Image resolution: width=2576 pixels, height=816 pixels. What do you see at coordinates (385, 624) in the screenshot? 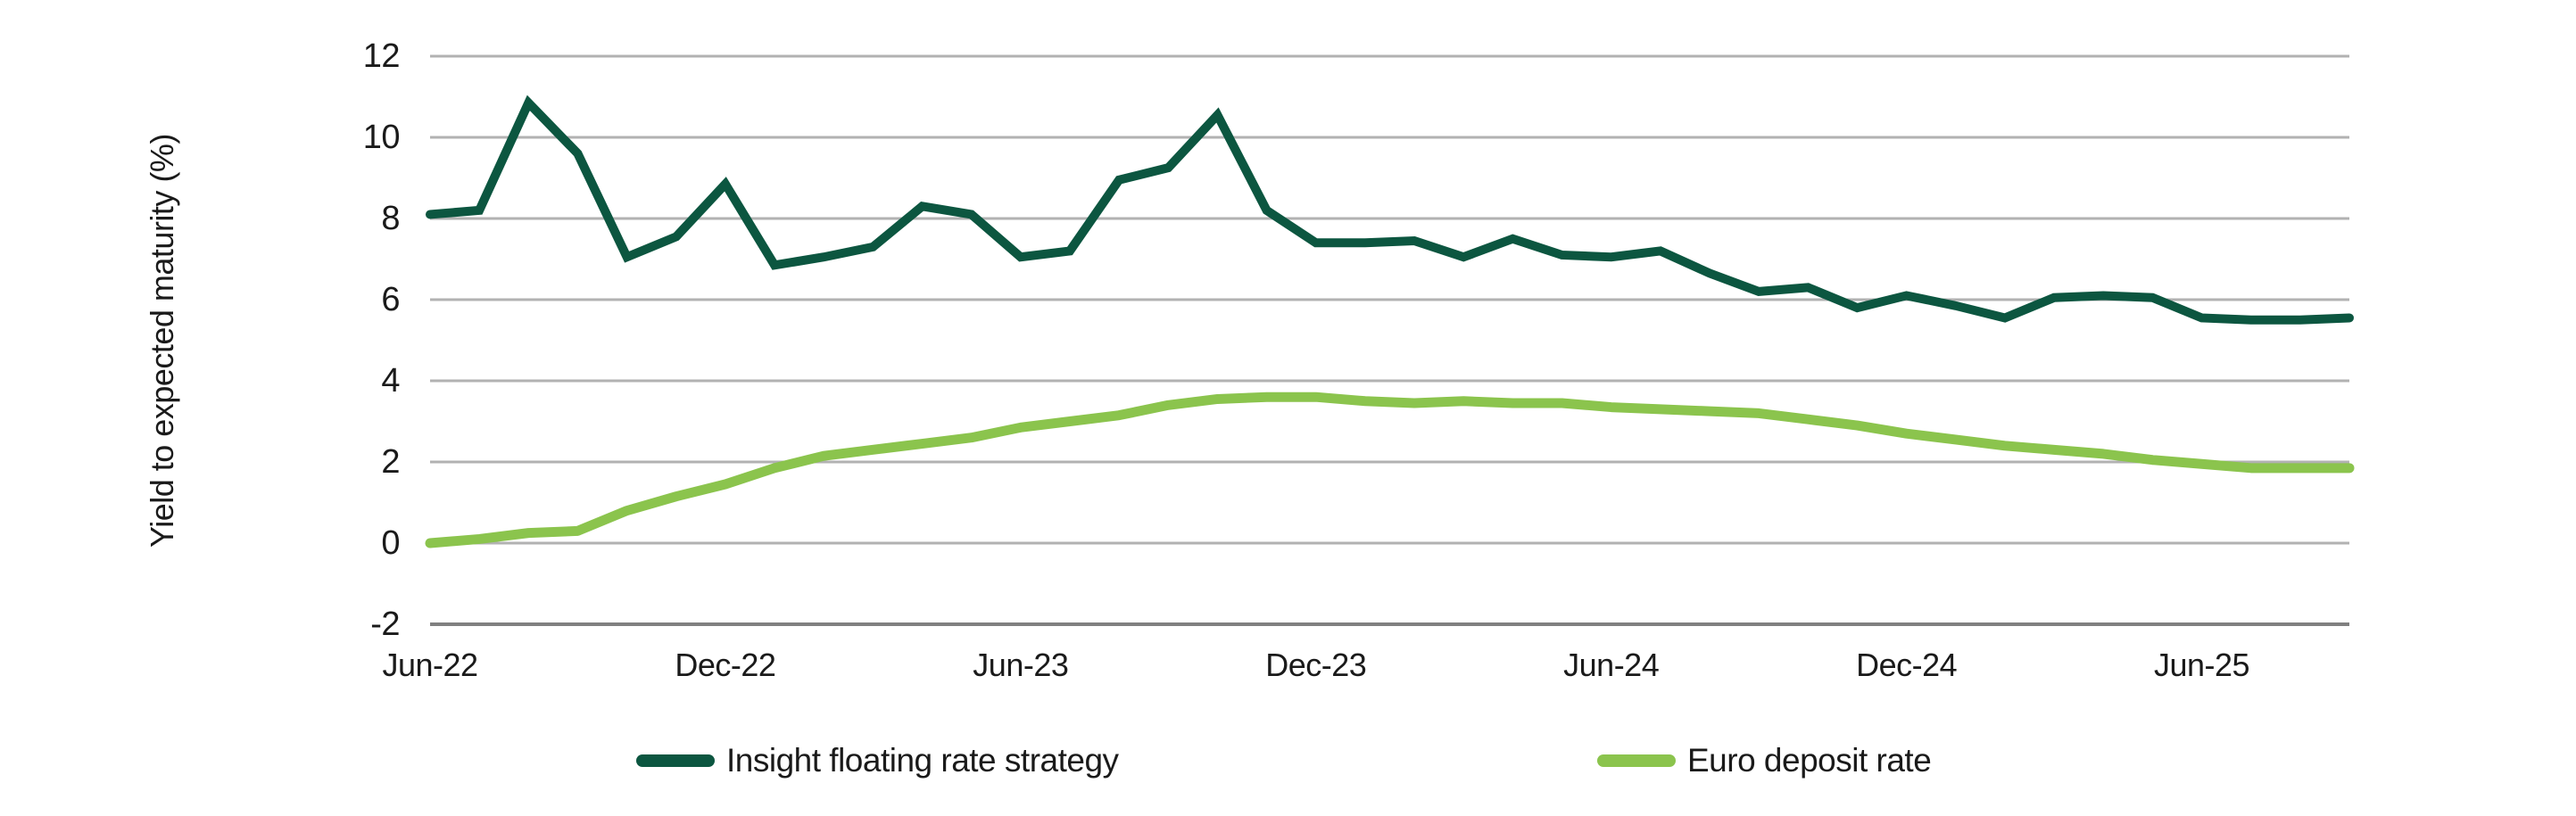
I see `y-tick-label--2: -2` at bounding box center [385, 624].